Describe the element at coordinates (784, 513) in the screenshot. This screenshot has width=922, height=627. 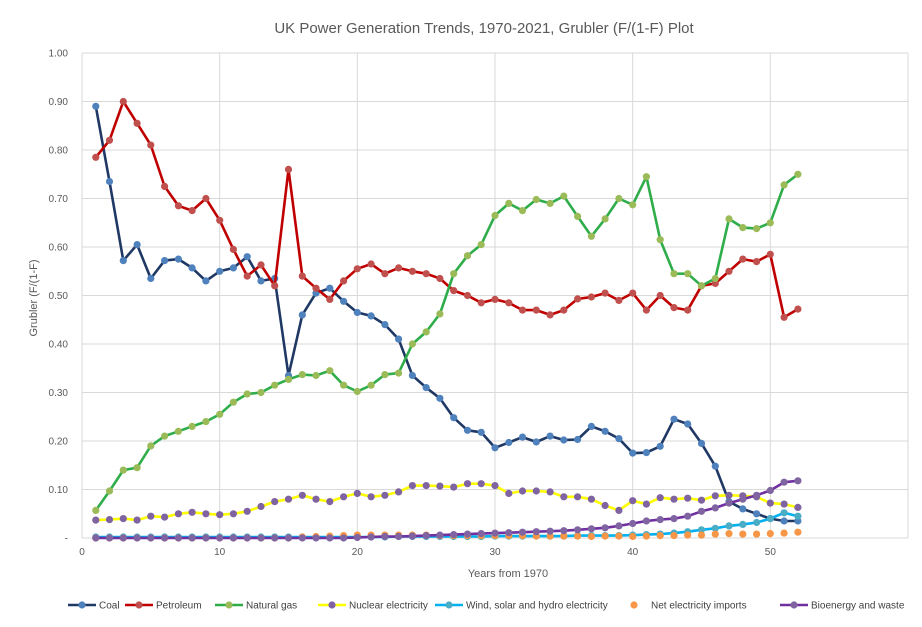
I see `data-point-wind-solar-and-hydro-electricity` at that location.